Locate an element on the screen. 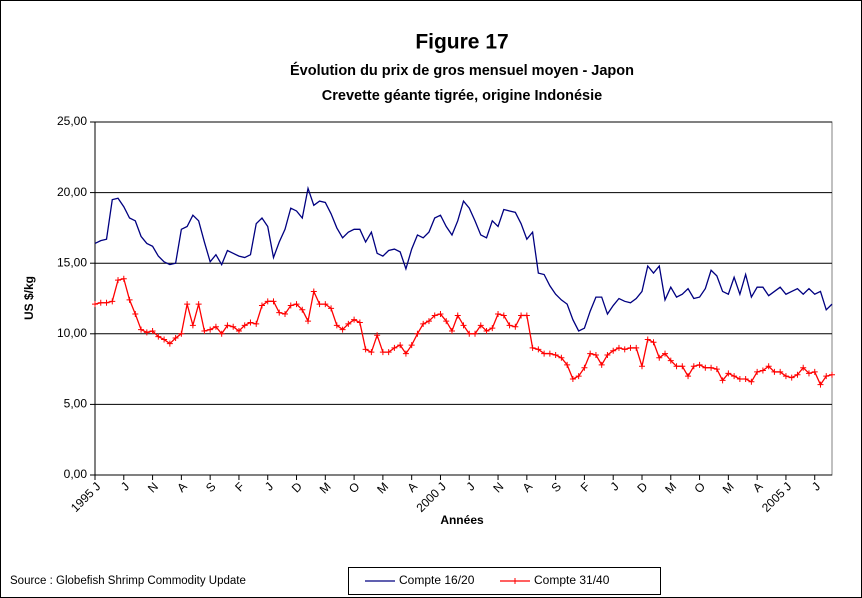 The height and width of the screenshot is (598, 862). y-tick-label: 15,00 is located at coordinates (72, 262).